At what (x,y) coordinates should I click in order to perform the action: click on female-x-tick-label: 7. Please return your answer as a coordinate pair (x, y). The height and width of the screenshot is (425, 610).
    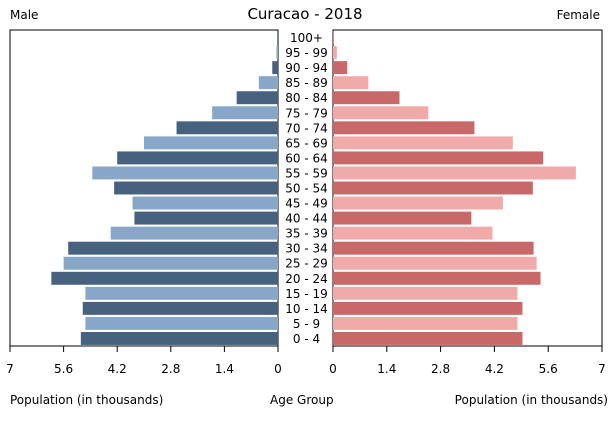
    Looking at the image, I should click on (602, 369).